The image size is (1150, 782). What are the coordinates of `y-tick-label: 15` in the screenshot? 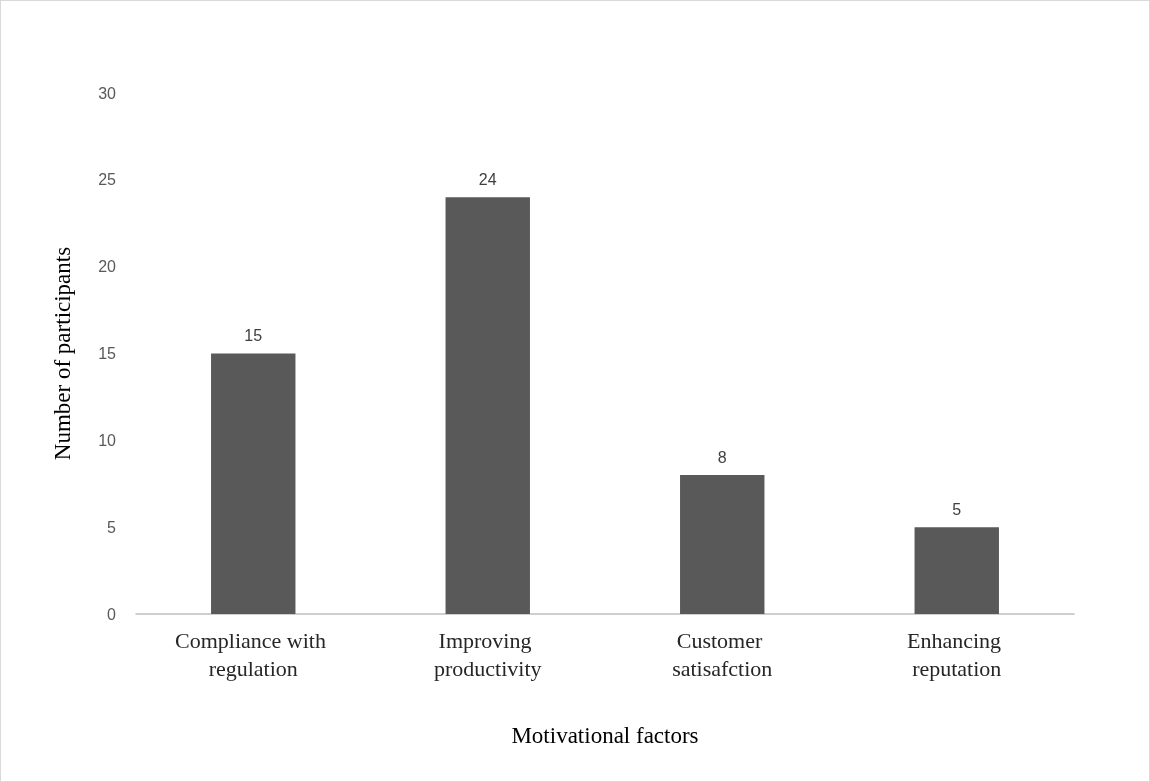 It's located at (107, 353).